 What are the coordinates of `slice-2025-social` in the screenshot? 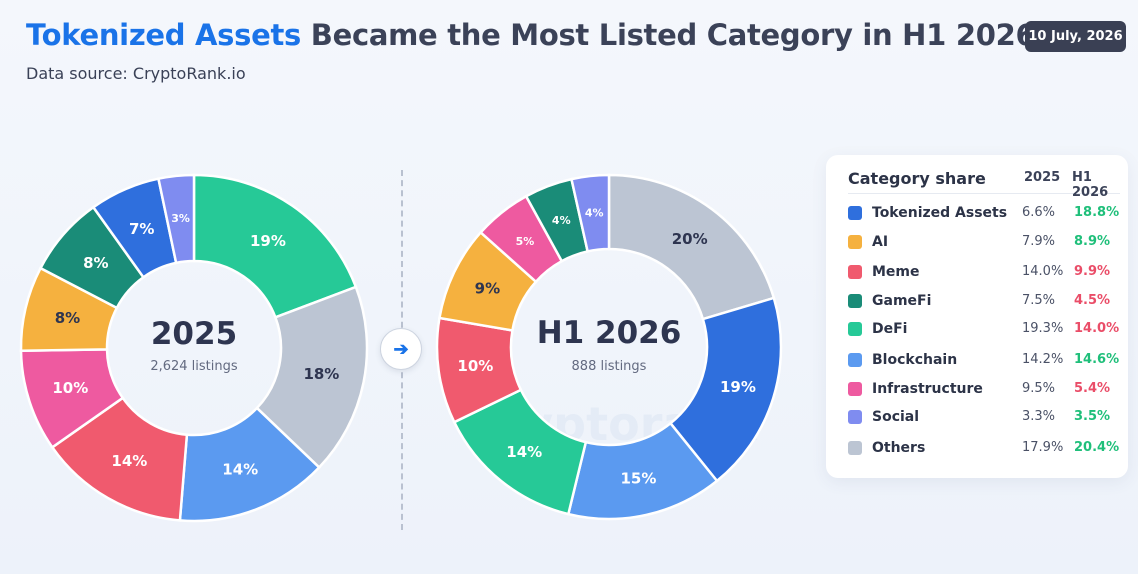 It's located at (176, 219).